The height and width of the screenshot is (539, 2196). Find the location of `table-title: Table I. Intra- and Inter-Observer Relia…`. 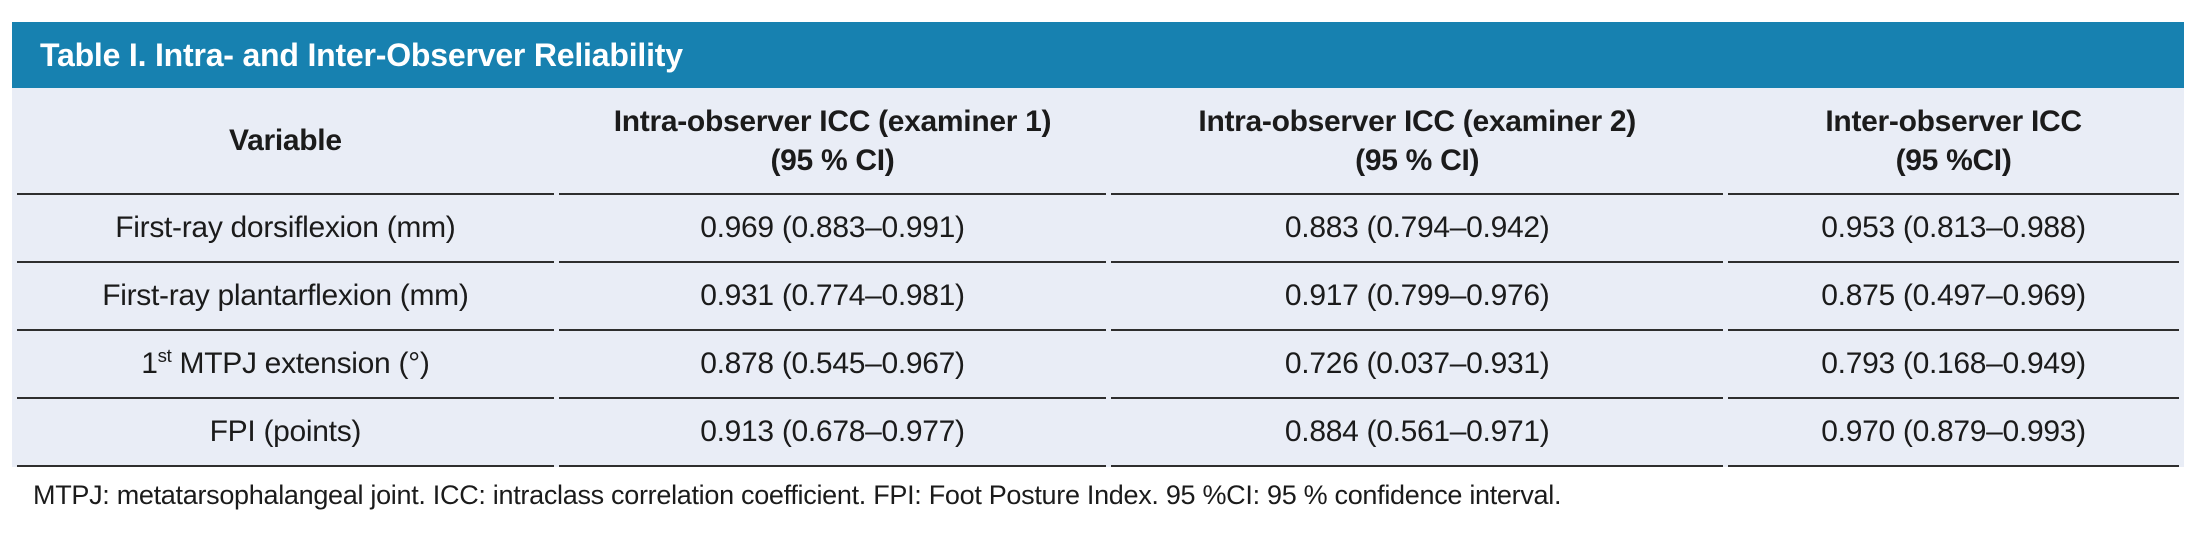

table-title: Table I. Intra- and Inter-Observer Relia… is located at coordinates (361, 54).